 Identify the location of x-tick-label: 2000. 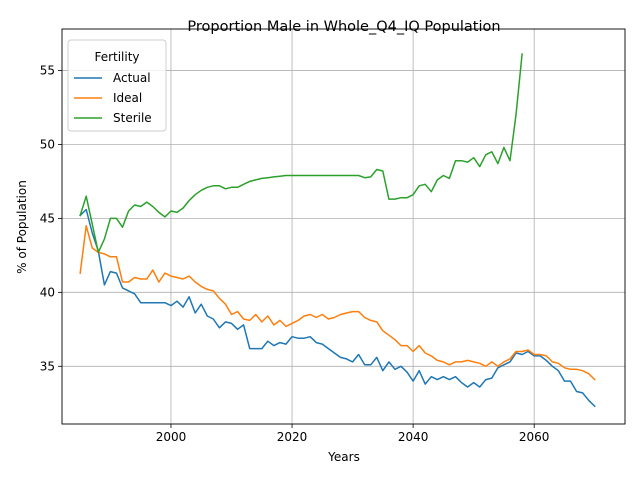
(171, 437).